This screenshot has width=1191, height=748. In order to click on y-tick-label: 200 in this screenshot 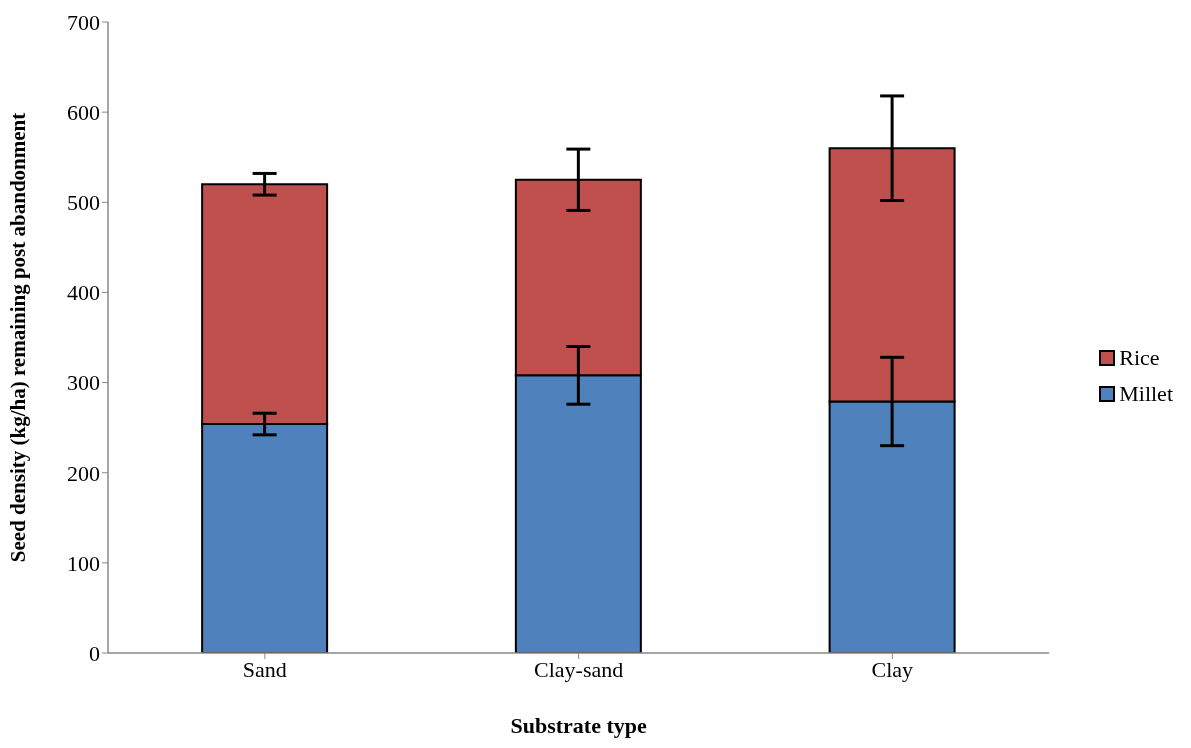, I will do `click(83, 473)`.